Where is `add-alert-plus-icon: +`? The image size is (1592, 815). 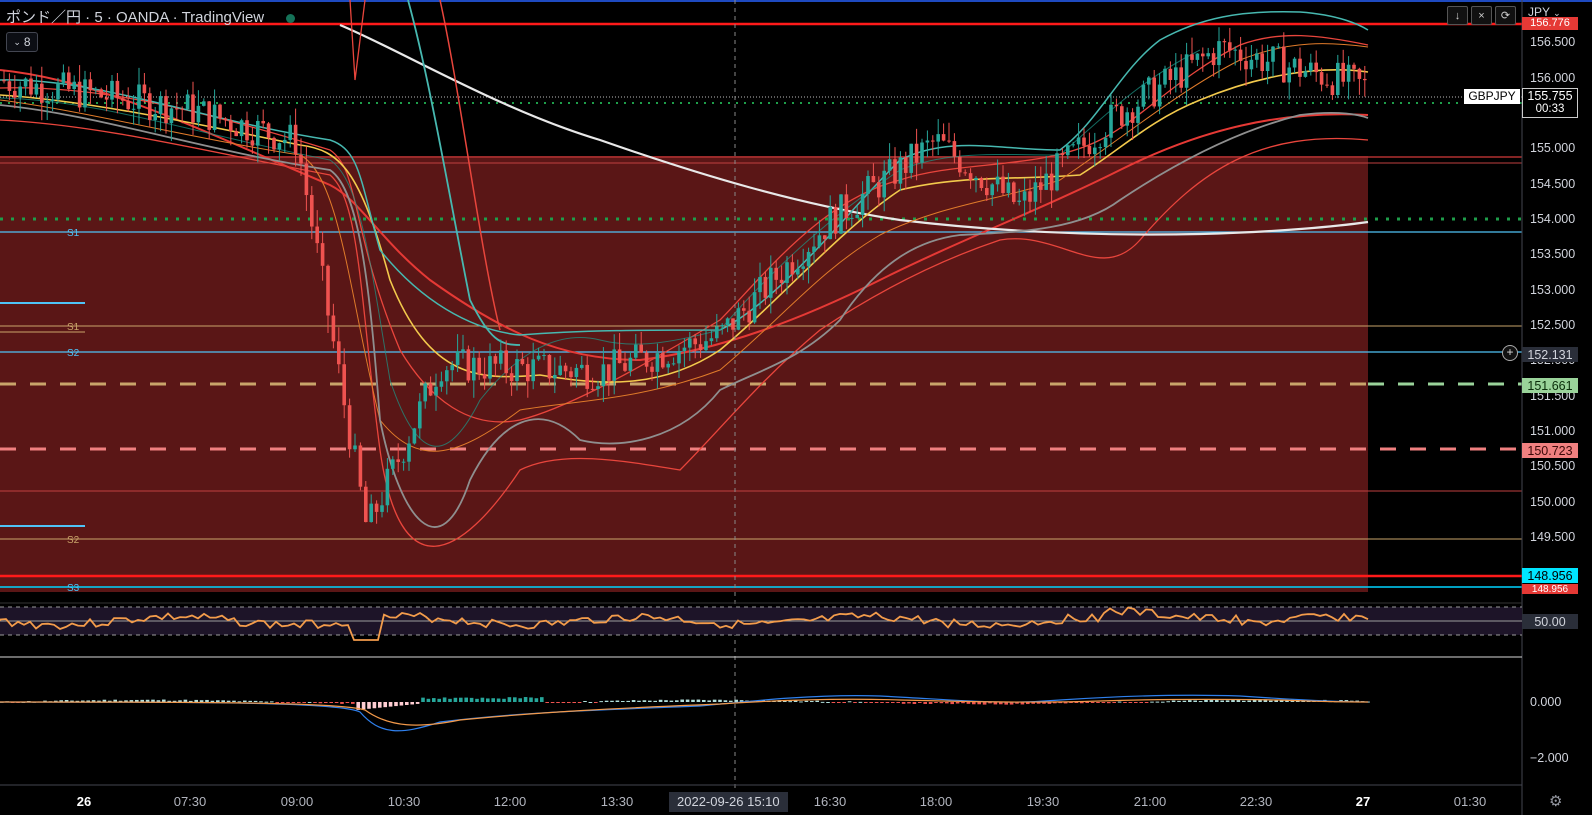 add-alert-plus-icon: + is located at coordinates (1510, 353).